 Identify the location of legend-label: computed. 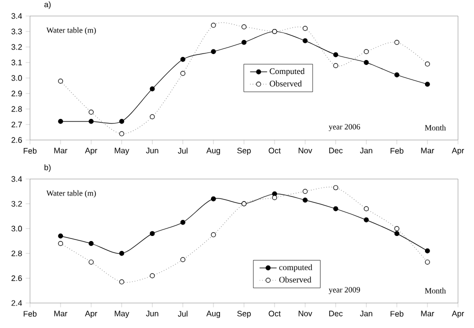
(295, 268).